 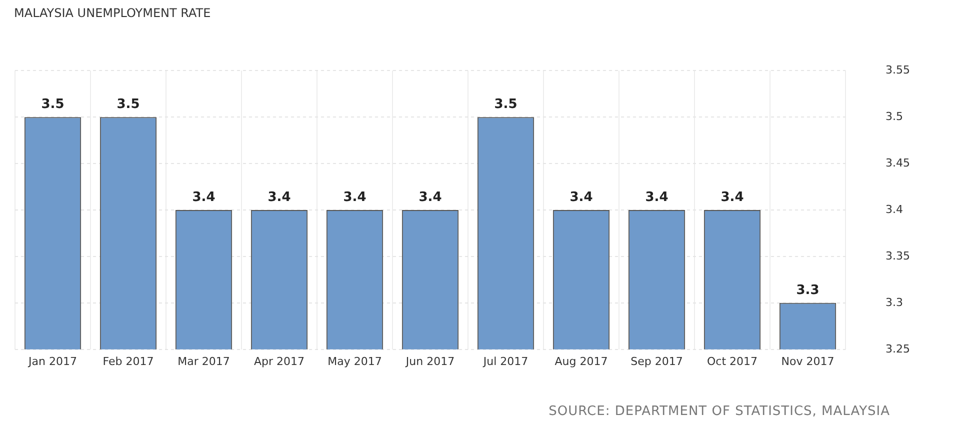 I want to click on x-tick-label: Jan 2017, so click(x=52, y=361).